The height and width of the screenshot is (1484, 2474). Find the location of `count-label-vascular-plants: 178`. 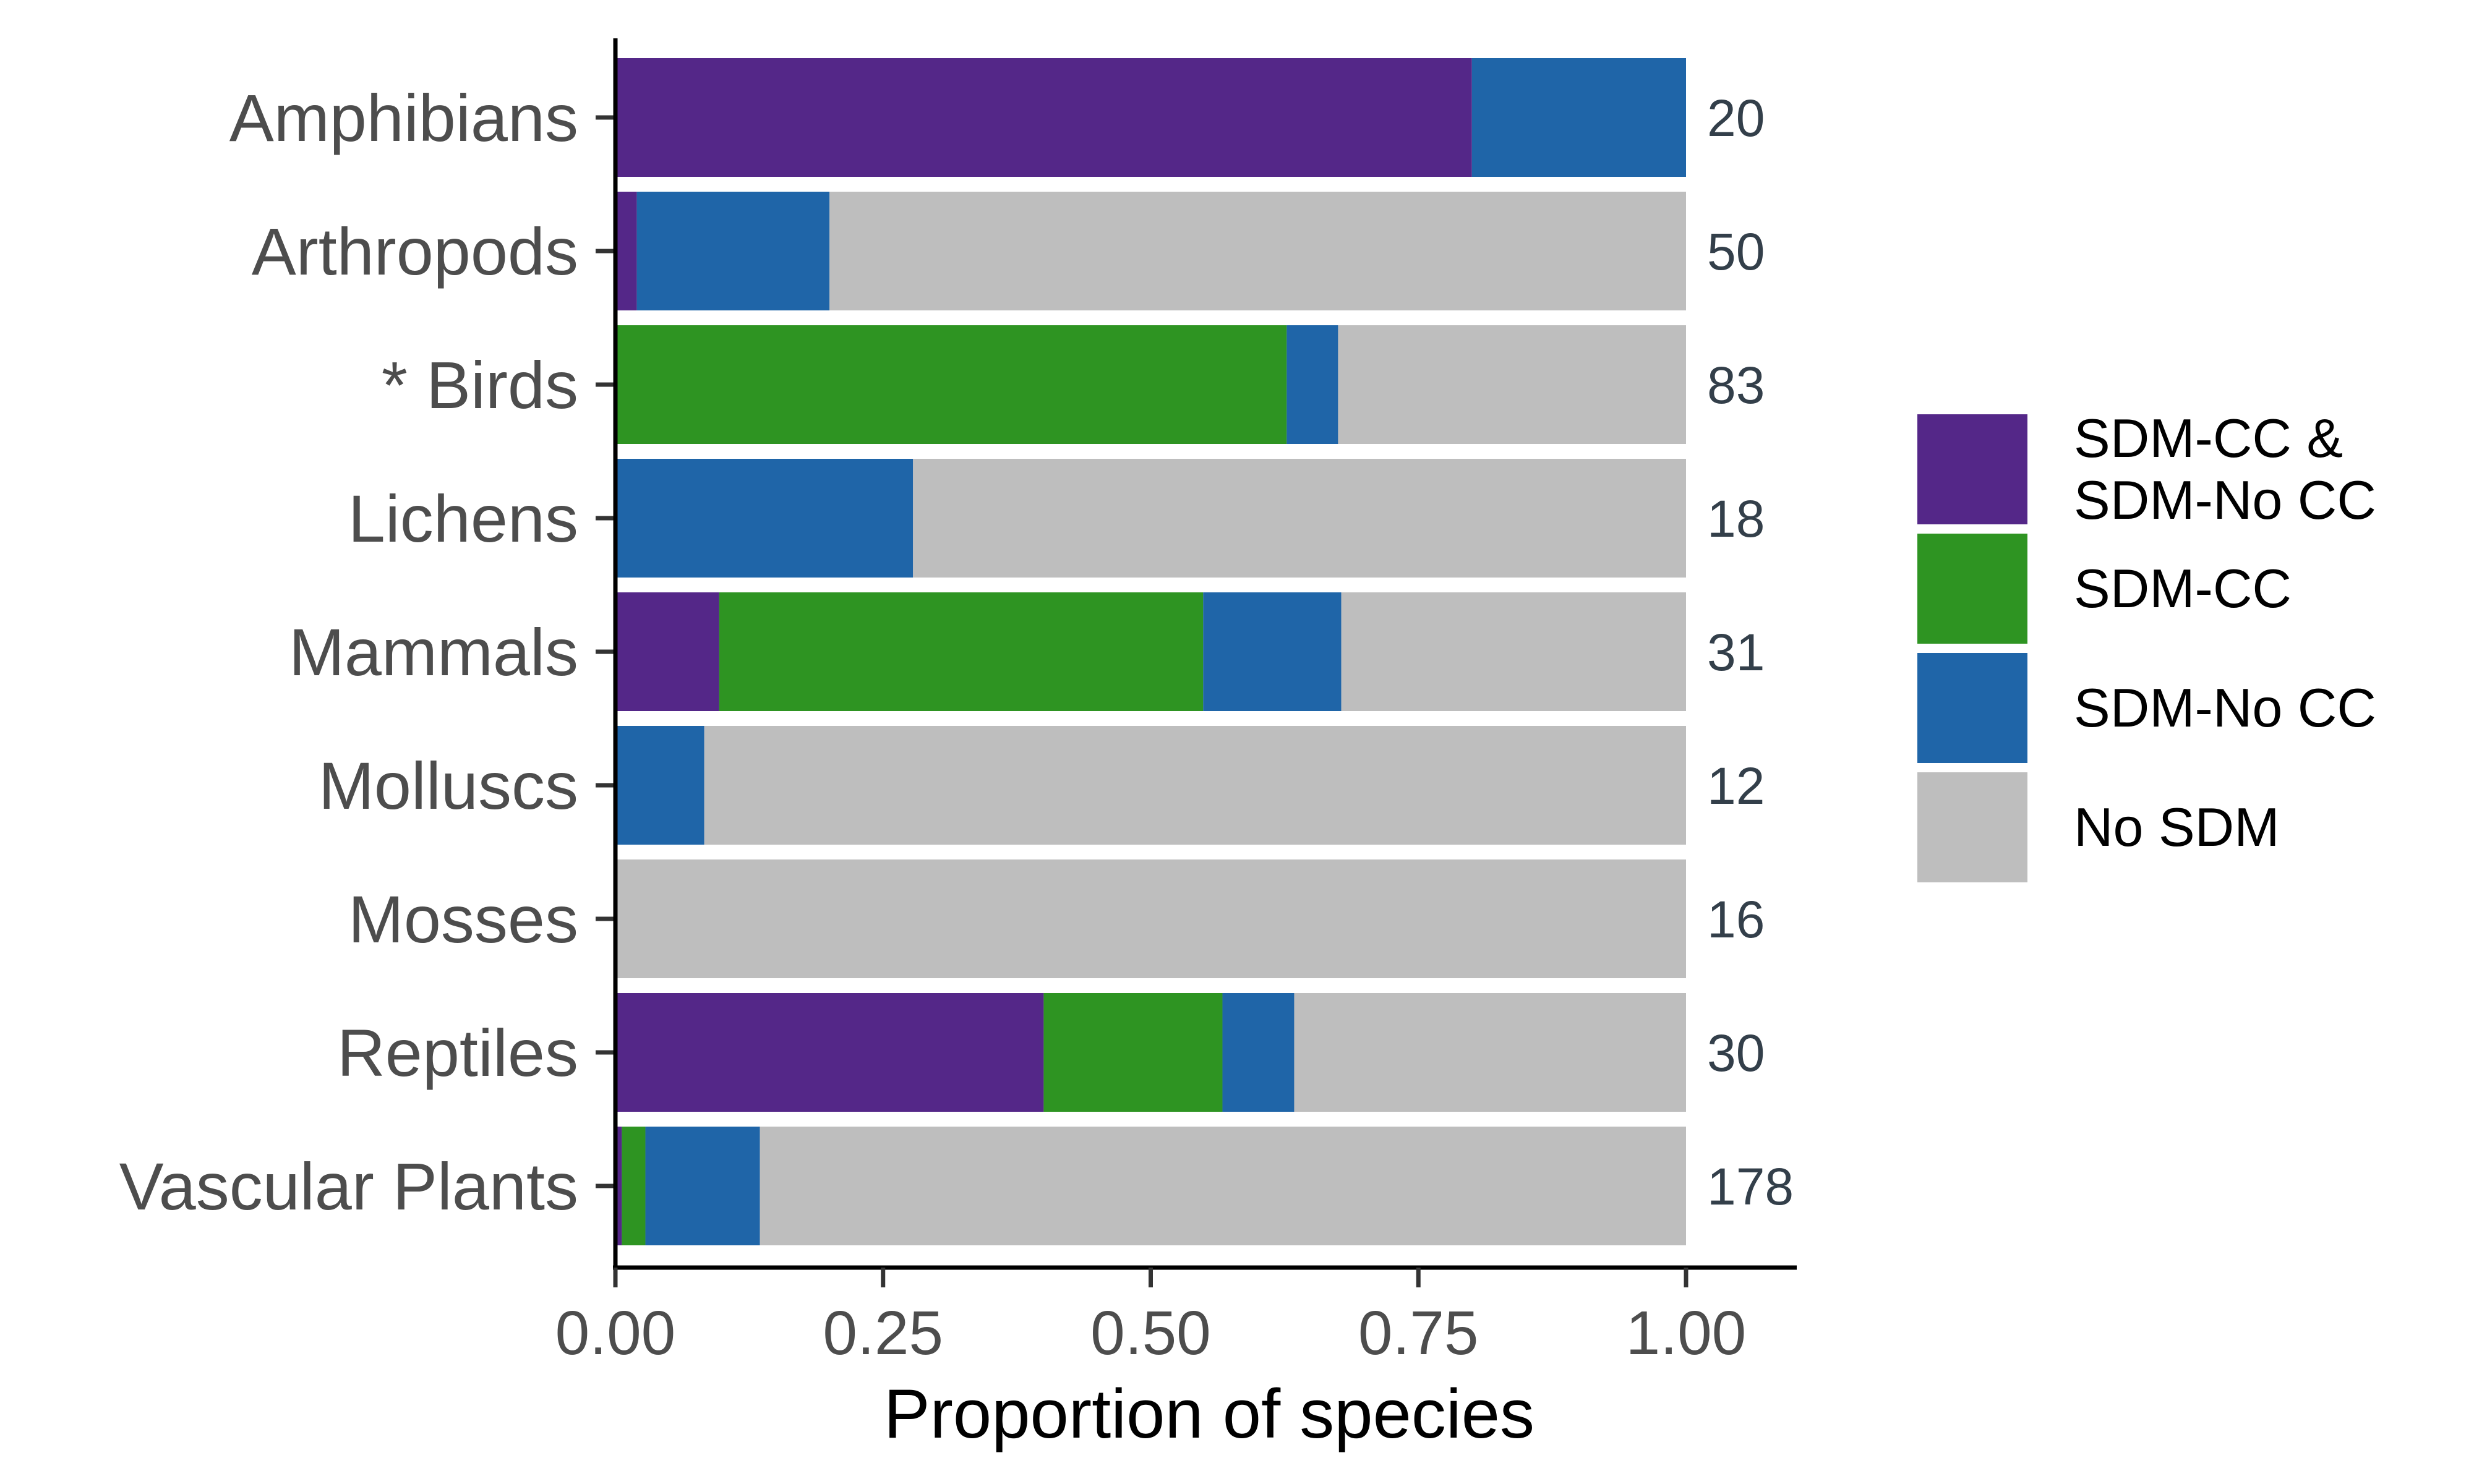

count-label-vascular-plants: 178 is located at coordinates (1750, 1187).